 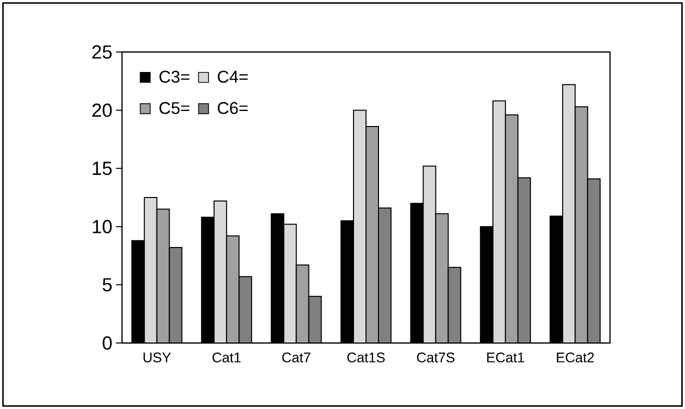 I want to click on x-tick-label: Cat1, so click(x=226, y=357).